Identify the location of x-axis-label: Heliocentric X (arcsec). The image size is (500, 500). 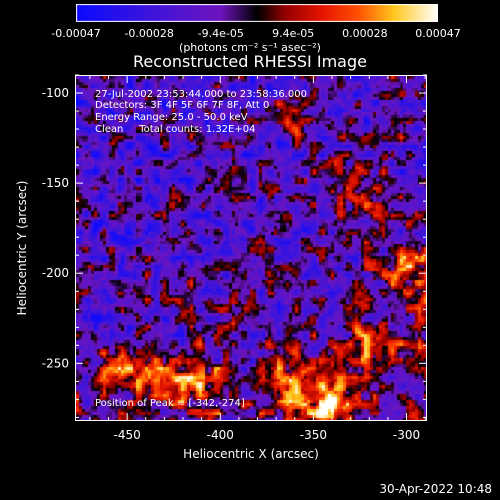
(251, 454).